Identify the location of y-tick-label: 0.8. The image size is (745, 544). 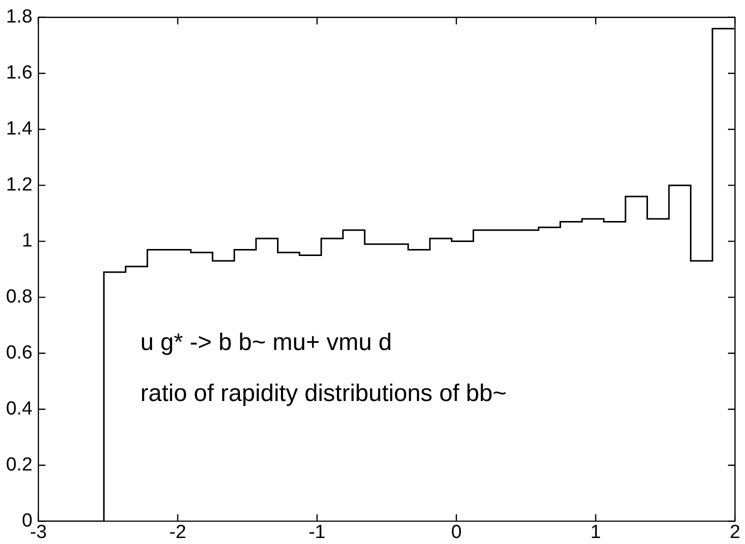
(19, 297).